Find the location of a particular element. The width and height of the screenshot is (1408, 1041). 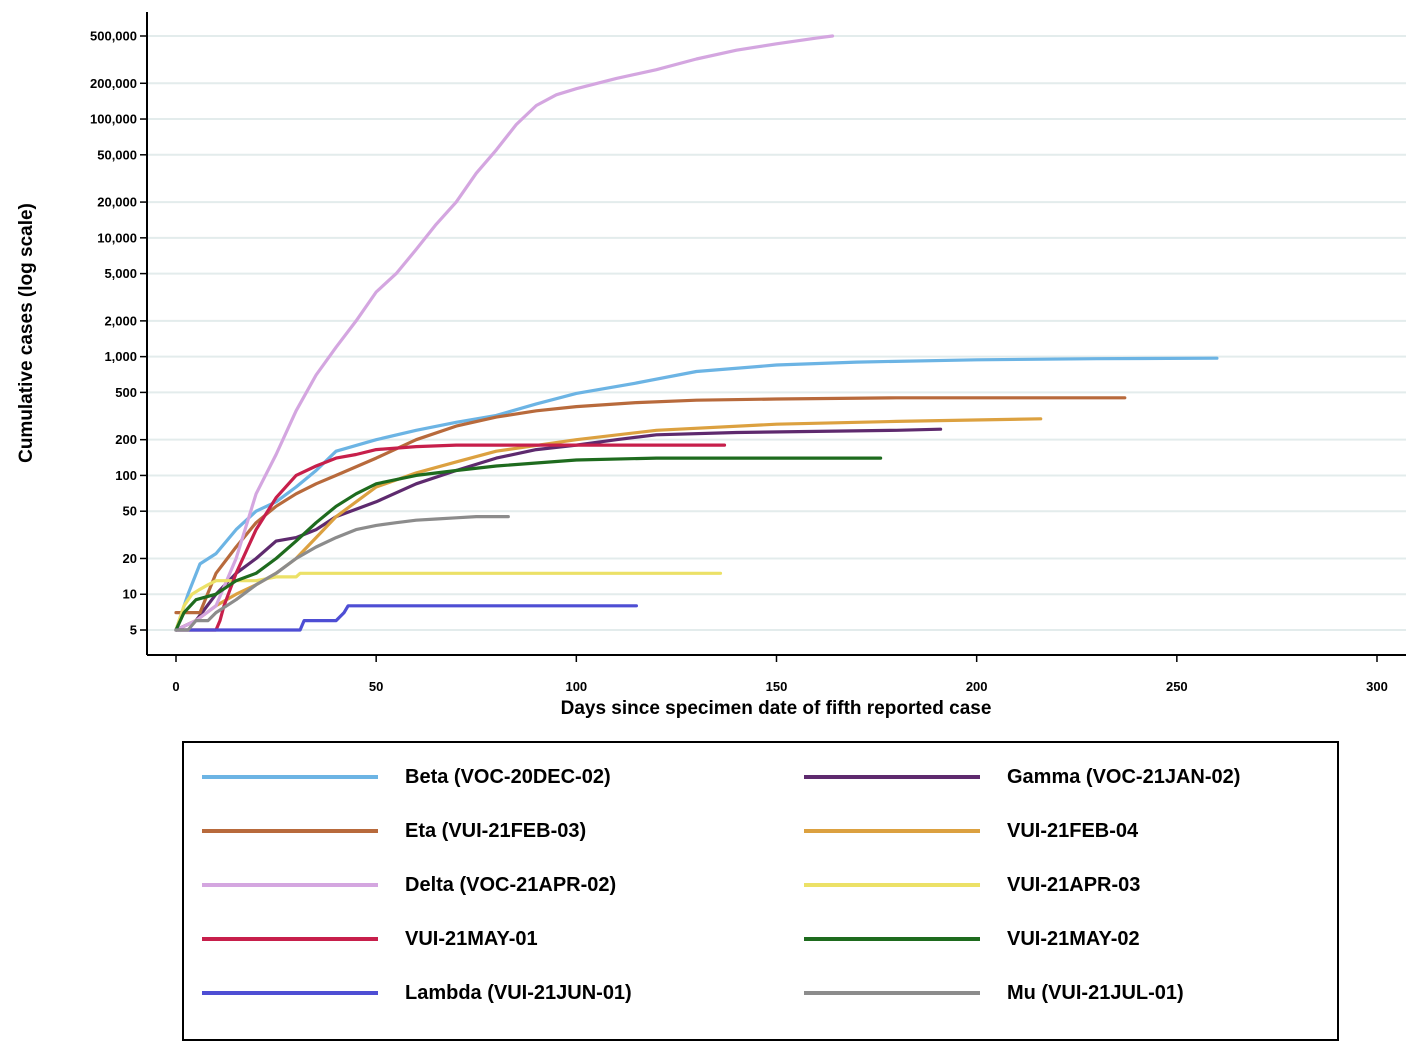

y-tick-label: 20,000 is located at coordinates (117, 202).